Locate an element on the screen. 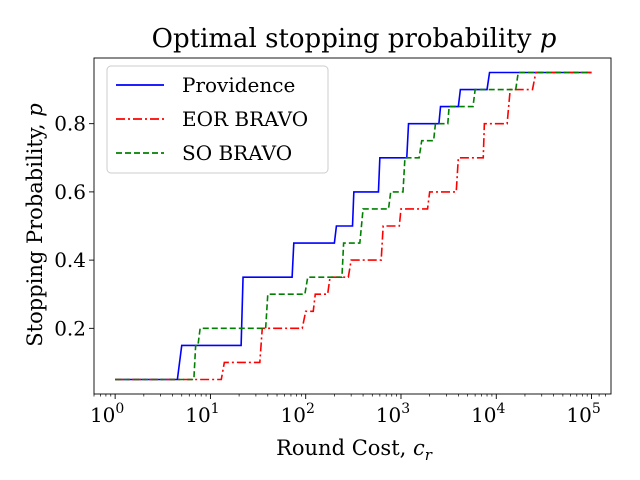  y-axis-label-variable: p is located at coordinates (35, 109).